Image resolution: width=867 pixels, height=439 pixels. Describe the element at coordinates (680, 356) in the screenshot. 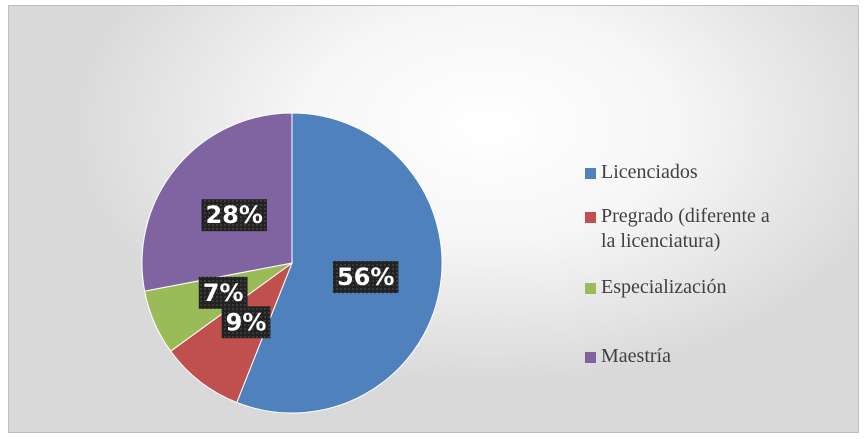

I see `legend-item: Maestría` at that location.